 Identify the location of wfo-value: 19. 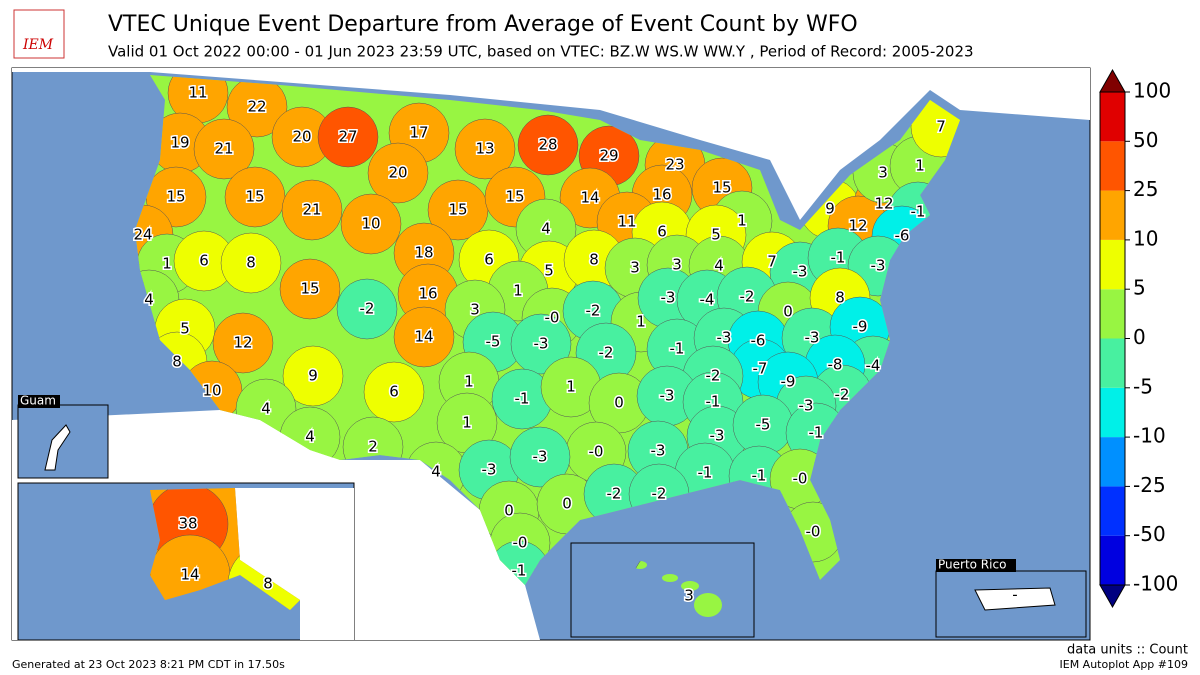
(179, 143).